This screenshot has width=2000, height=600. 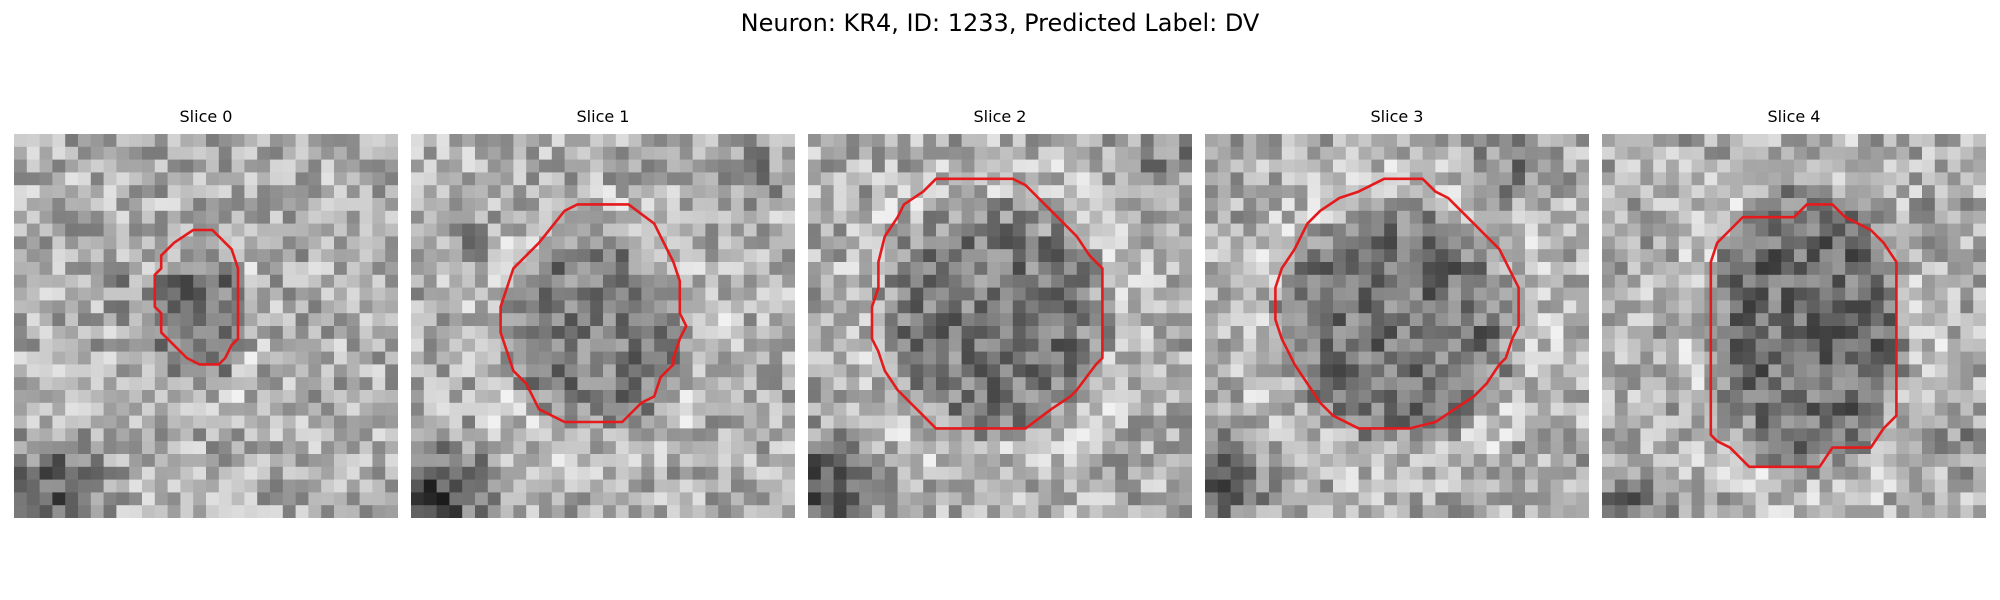 I want to click on slice-panel-3: Slice 3, so click(x=1397, y=313).